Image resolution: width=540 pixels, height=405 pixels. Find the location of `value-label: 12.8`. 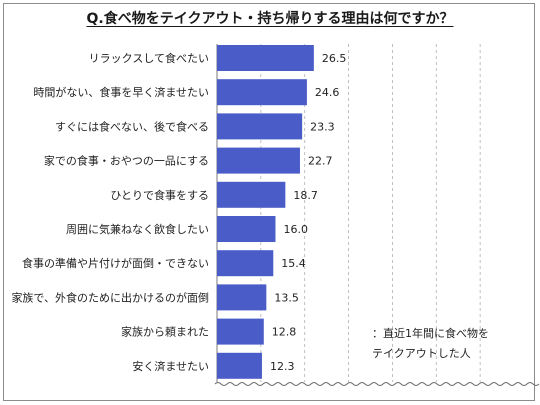

value-label: 12.8 is located at coordinates (284, 332).